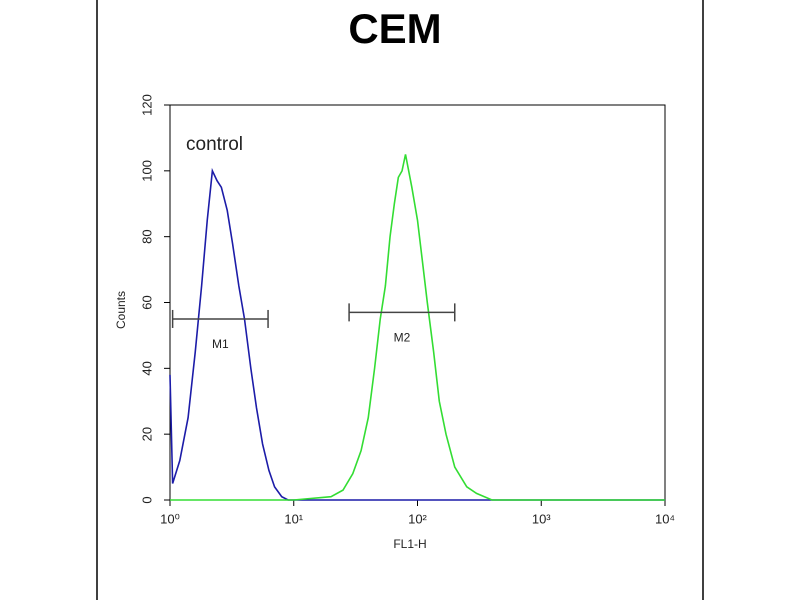 The image size is (800, 600). What do you see at coordinates (146, 171) in the screenshot?
I see `y-tick-label: 100` at bounding box center [146, 171].